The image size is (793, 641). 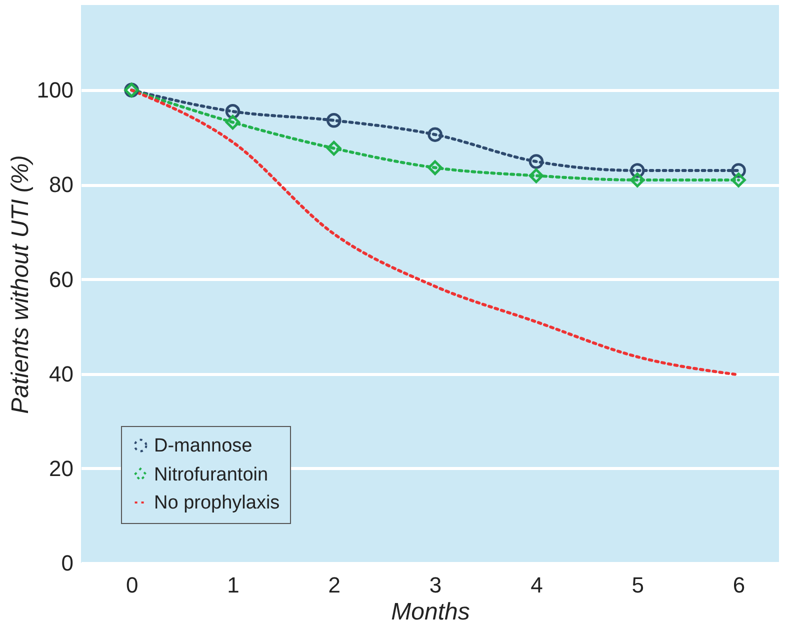 What do you see at coordinates (217, 503) in the screenshot?
I see `legend-label: No prophylaxis` at bounding box center [217, 503].